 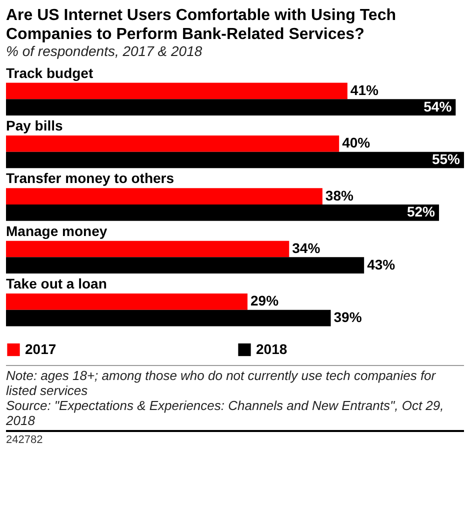 What do you see at coordinates (221, 383) in the screenshot?
I see `text: Note: ages 18+; among those who do not currently use tech companies for listed services` at bounding box center [221, 383].